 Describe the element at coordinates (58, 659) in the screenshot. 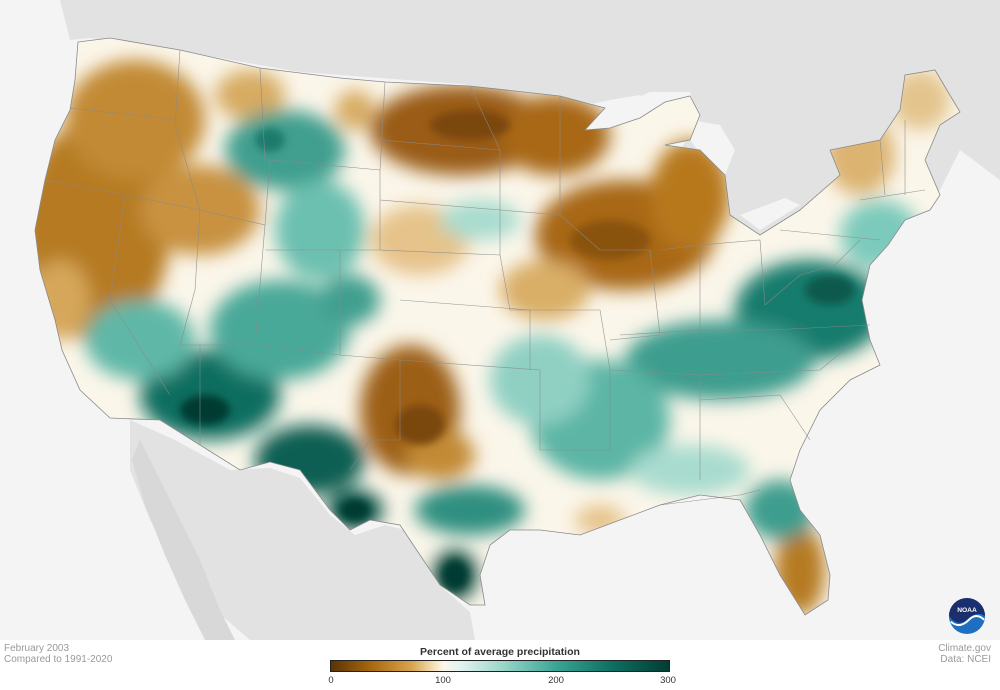

I see `caption-baseline: Compared to 1991-2020` at that location.